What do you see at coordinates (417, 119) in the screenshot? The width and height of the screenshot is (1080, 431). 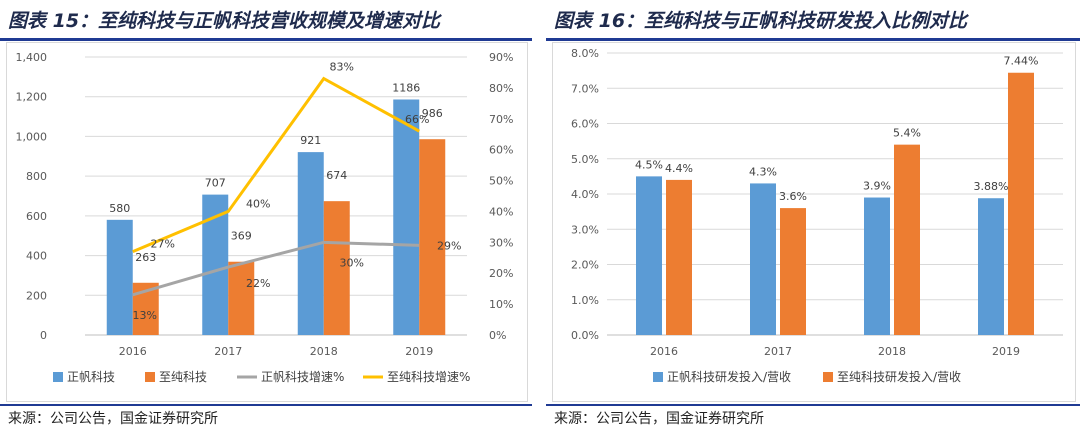 I see `data-label: 66%` at bounding box center [417, 119].